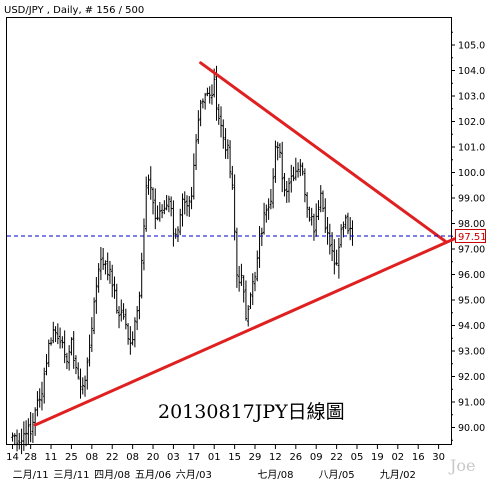 This screenshot has width=498, height=490. I want to click on y-tick-label: 105.0, so click(471, 46).